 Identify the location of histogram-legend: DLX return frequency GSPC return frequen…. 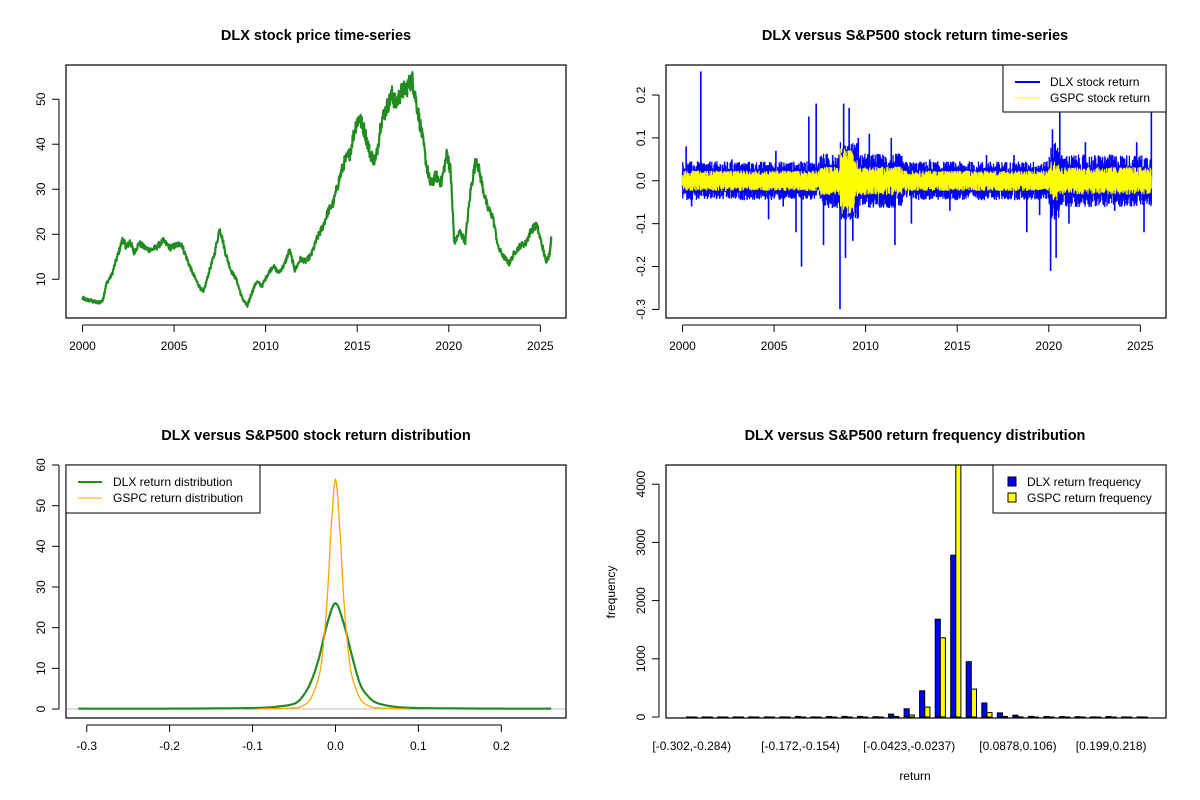
(1079, 489).